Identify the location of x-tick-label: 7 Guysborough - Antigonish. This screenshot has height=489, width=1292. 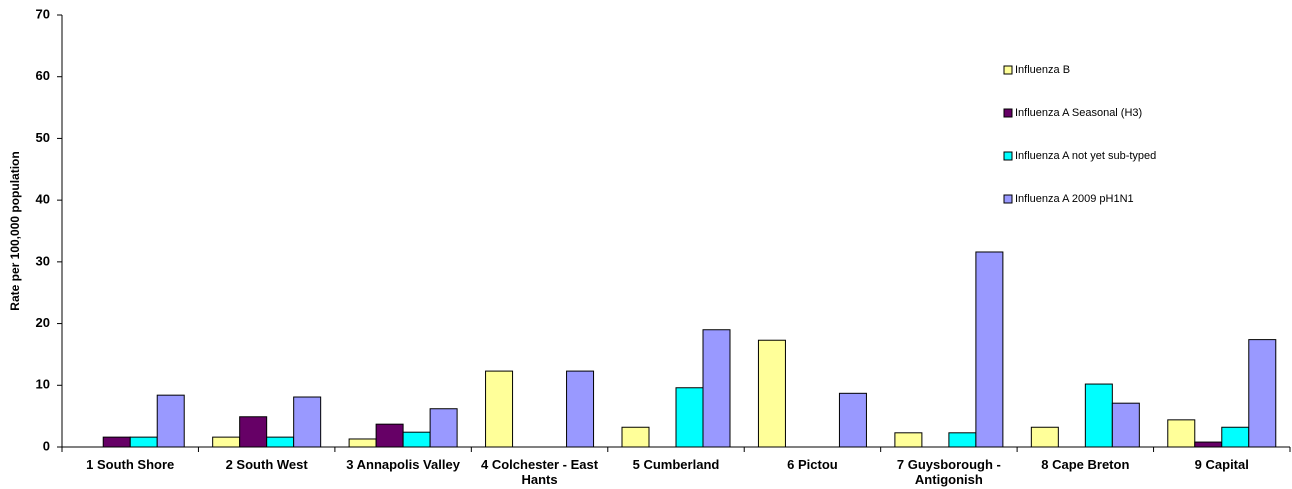
(948, 472).